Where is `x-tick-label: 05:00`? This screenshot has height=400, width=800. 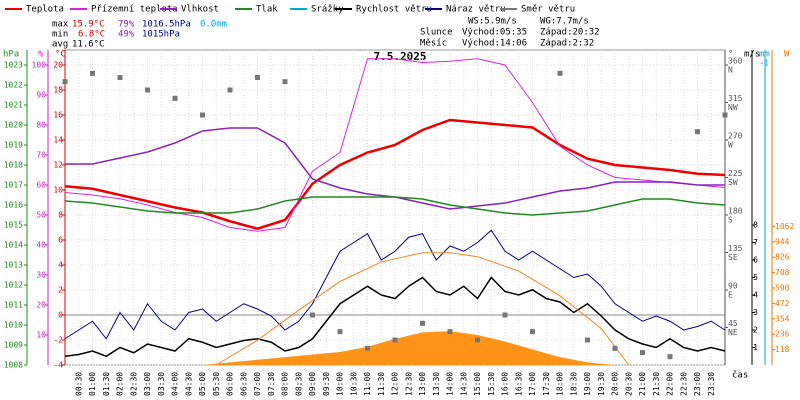 x-tick-label: 05:00 is located at coordinates (202, 384).